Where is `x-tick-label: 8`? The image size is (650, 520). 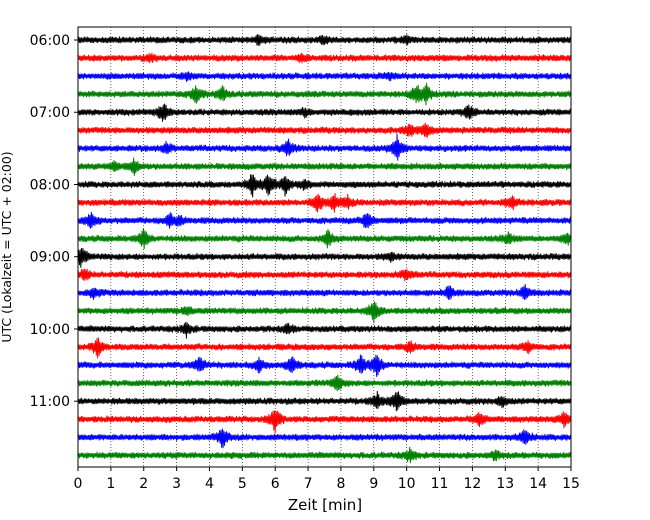
x-tick-label: 8 is located at coordinates (340, 484).